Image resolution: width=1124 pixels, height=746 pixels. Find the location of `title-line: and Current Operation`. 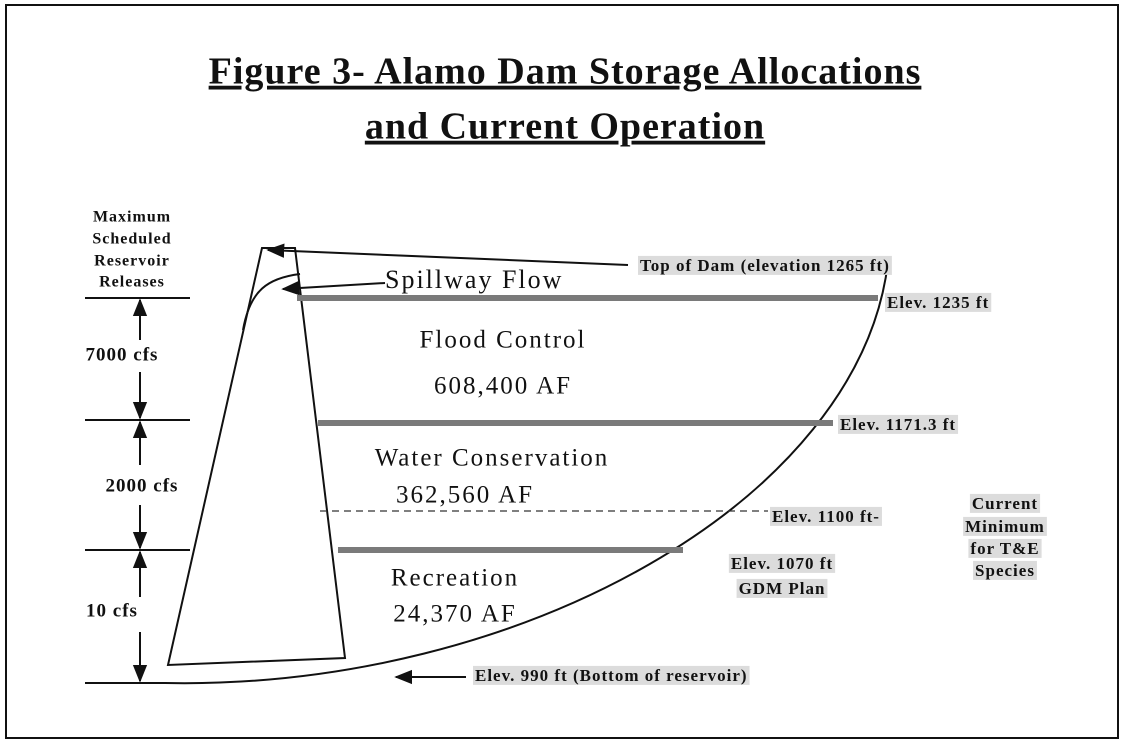

title-line: and Current Operation is located at coordinates (565, 127).